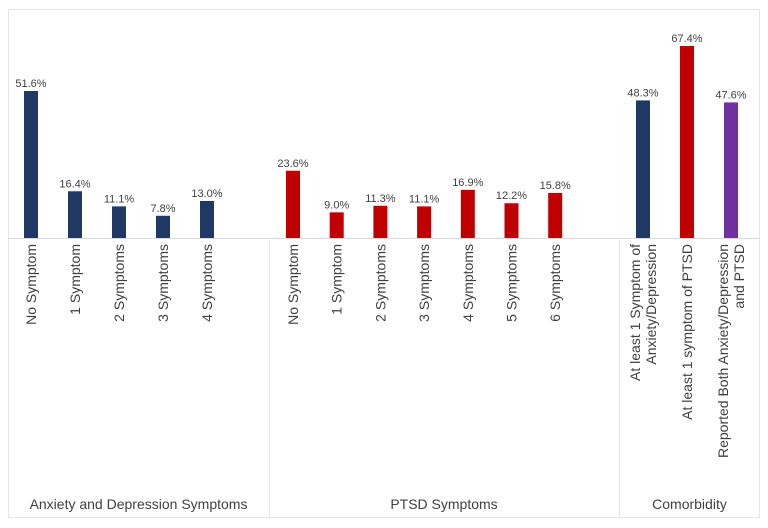  Describe the element at coordinates (206, 194) in the screenshot. I see `data-label: 13.0%` at that location.